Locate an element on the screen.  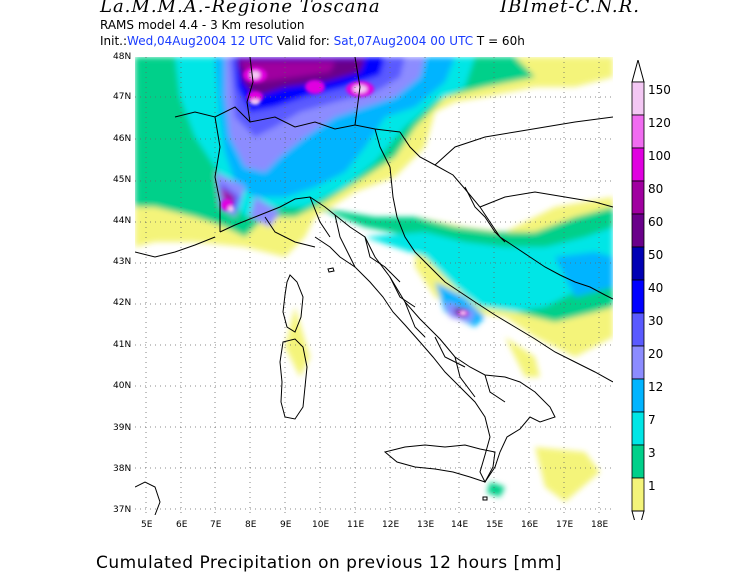
legend-value: 1 is located at coordinates (652, 486).